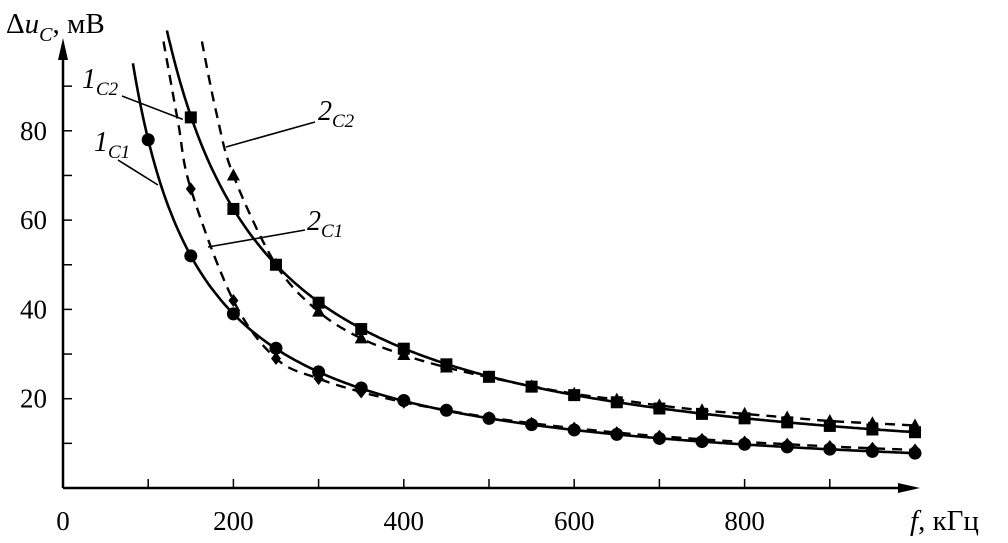 The height and width of the screenshot is (543, 1008). Describe the element at coordinates (152, 108) in the screenshot. I see `leader-line-1C2` at that location.